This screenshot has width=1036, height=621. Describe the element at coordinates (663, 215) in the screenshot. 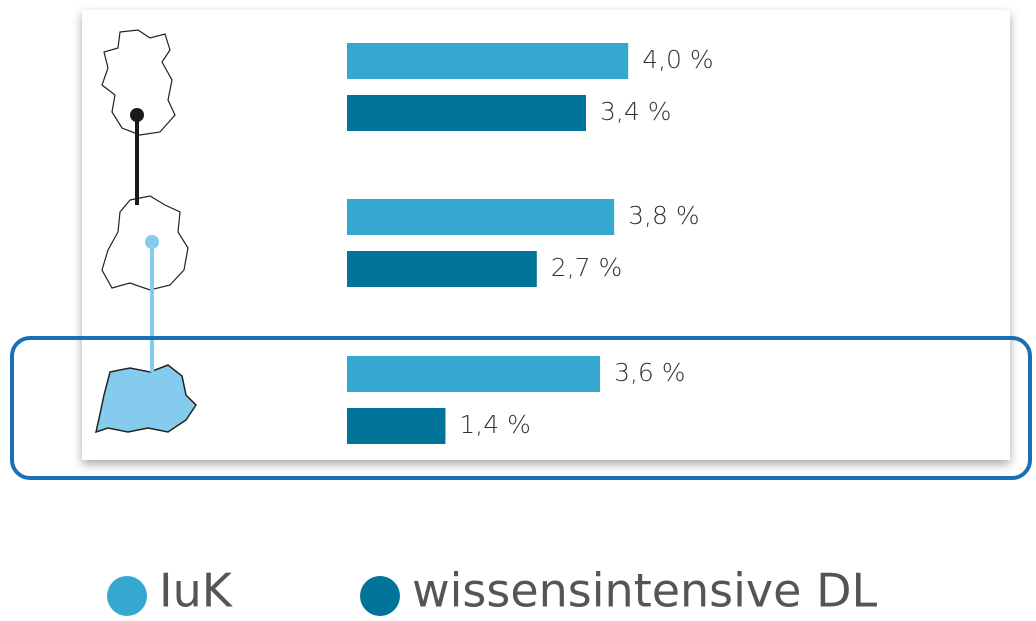

I see `value-label: 3,8 %` at that location.